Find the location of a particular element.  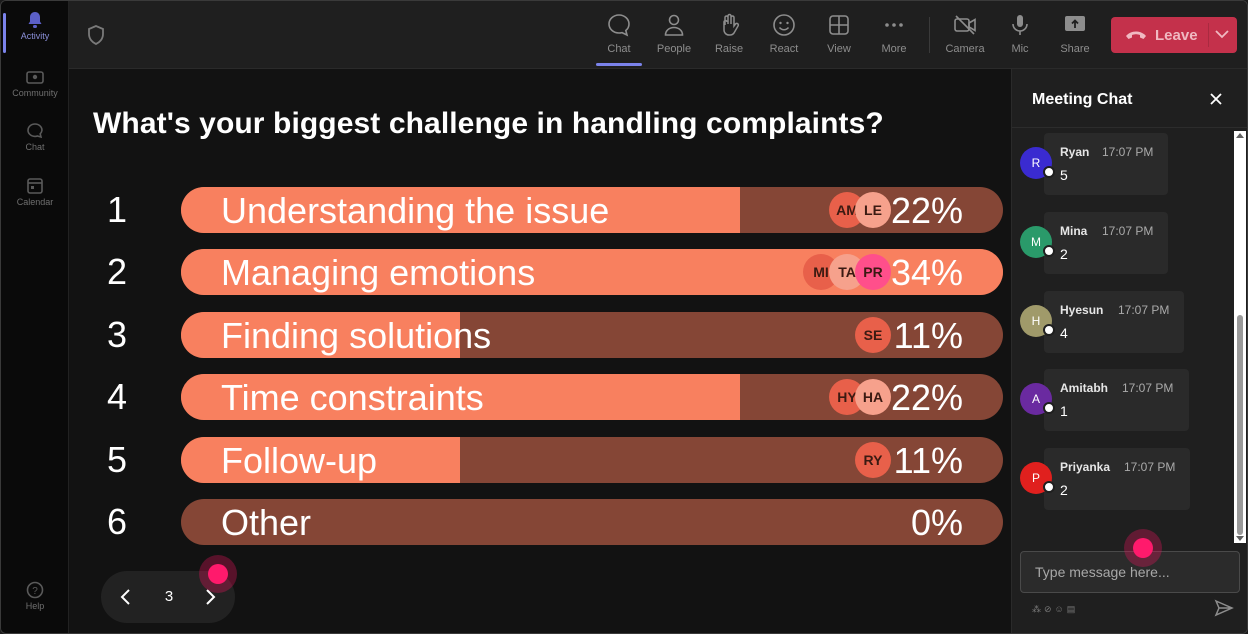

voter-avatar: LE is located at coordinates (873, 210).